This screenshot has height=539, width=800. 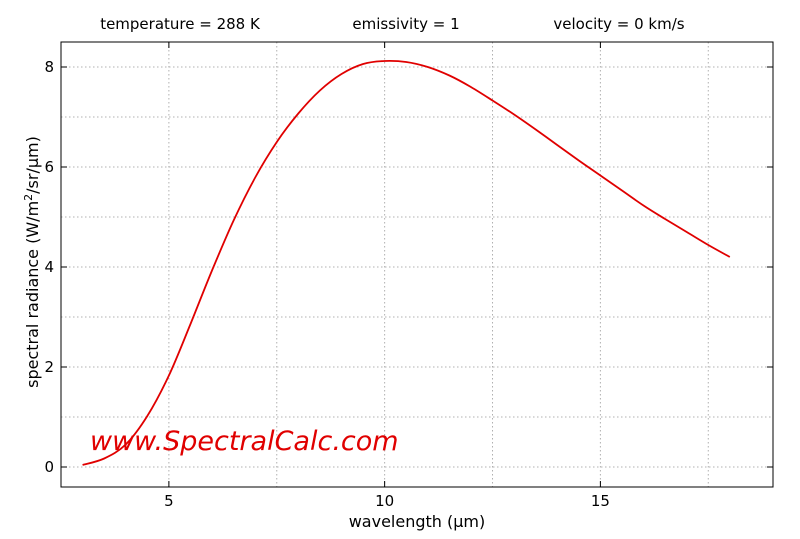 What do you see at coordinates (49, 367) in the screenshot?
I see `y-tick-label: 2` at bounding box center [49, 367].